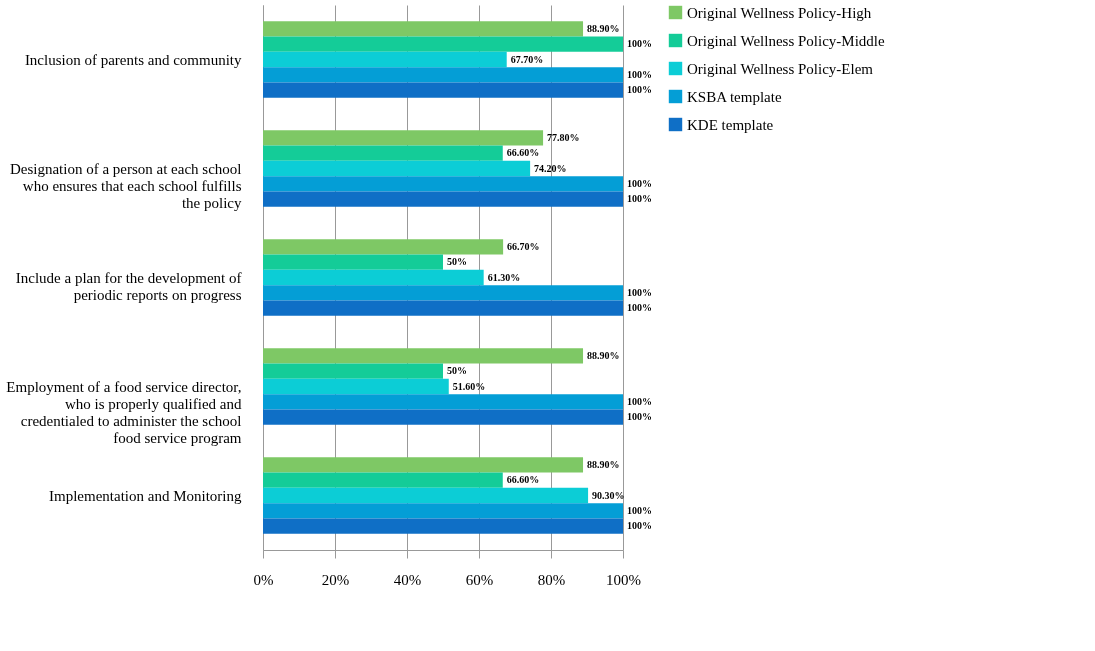 This screenshot has width=1095, height=651. I want to click on data-label: 67.70%, so click(527, 59).